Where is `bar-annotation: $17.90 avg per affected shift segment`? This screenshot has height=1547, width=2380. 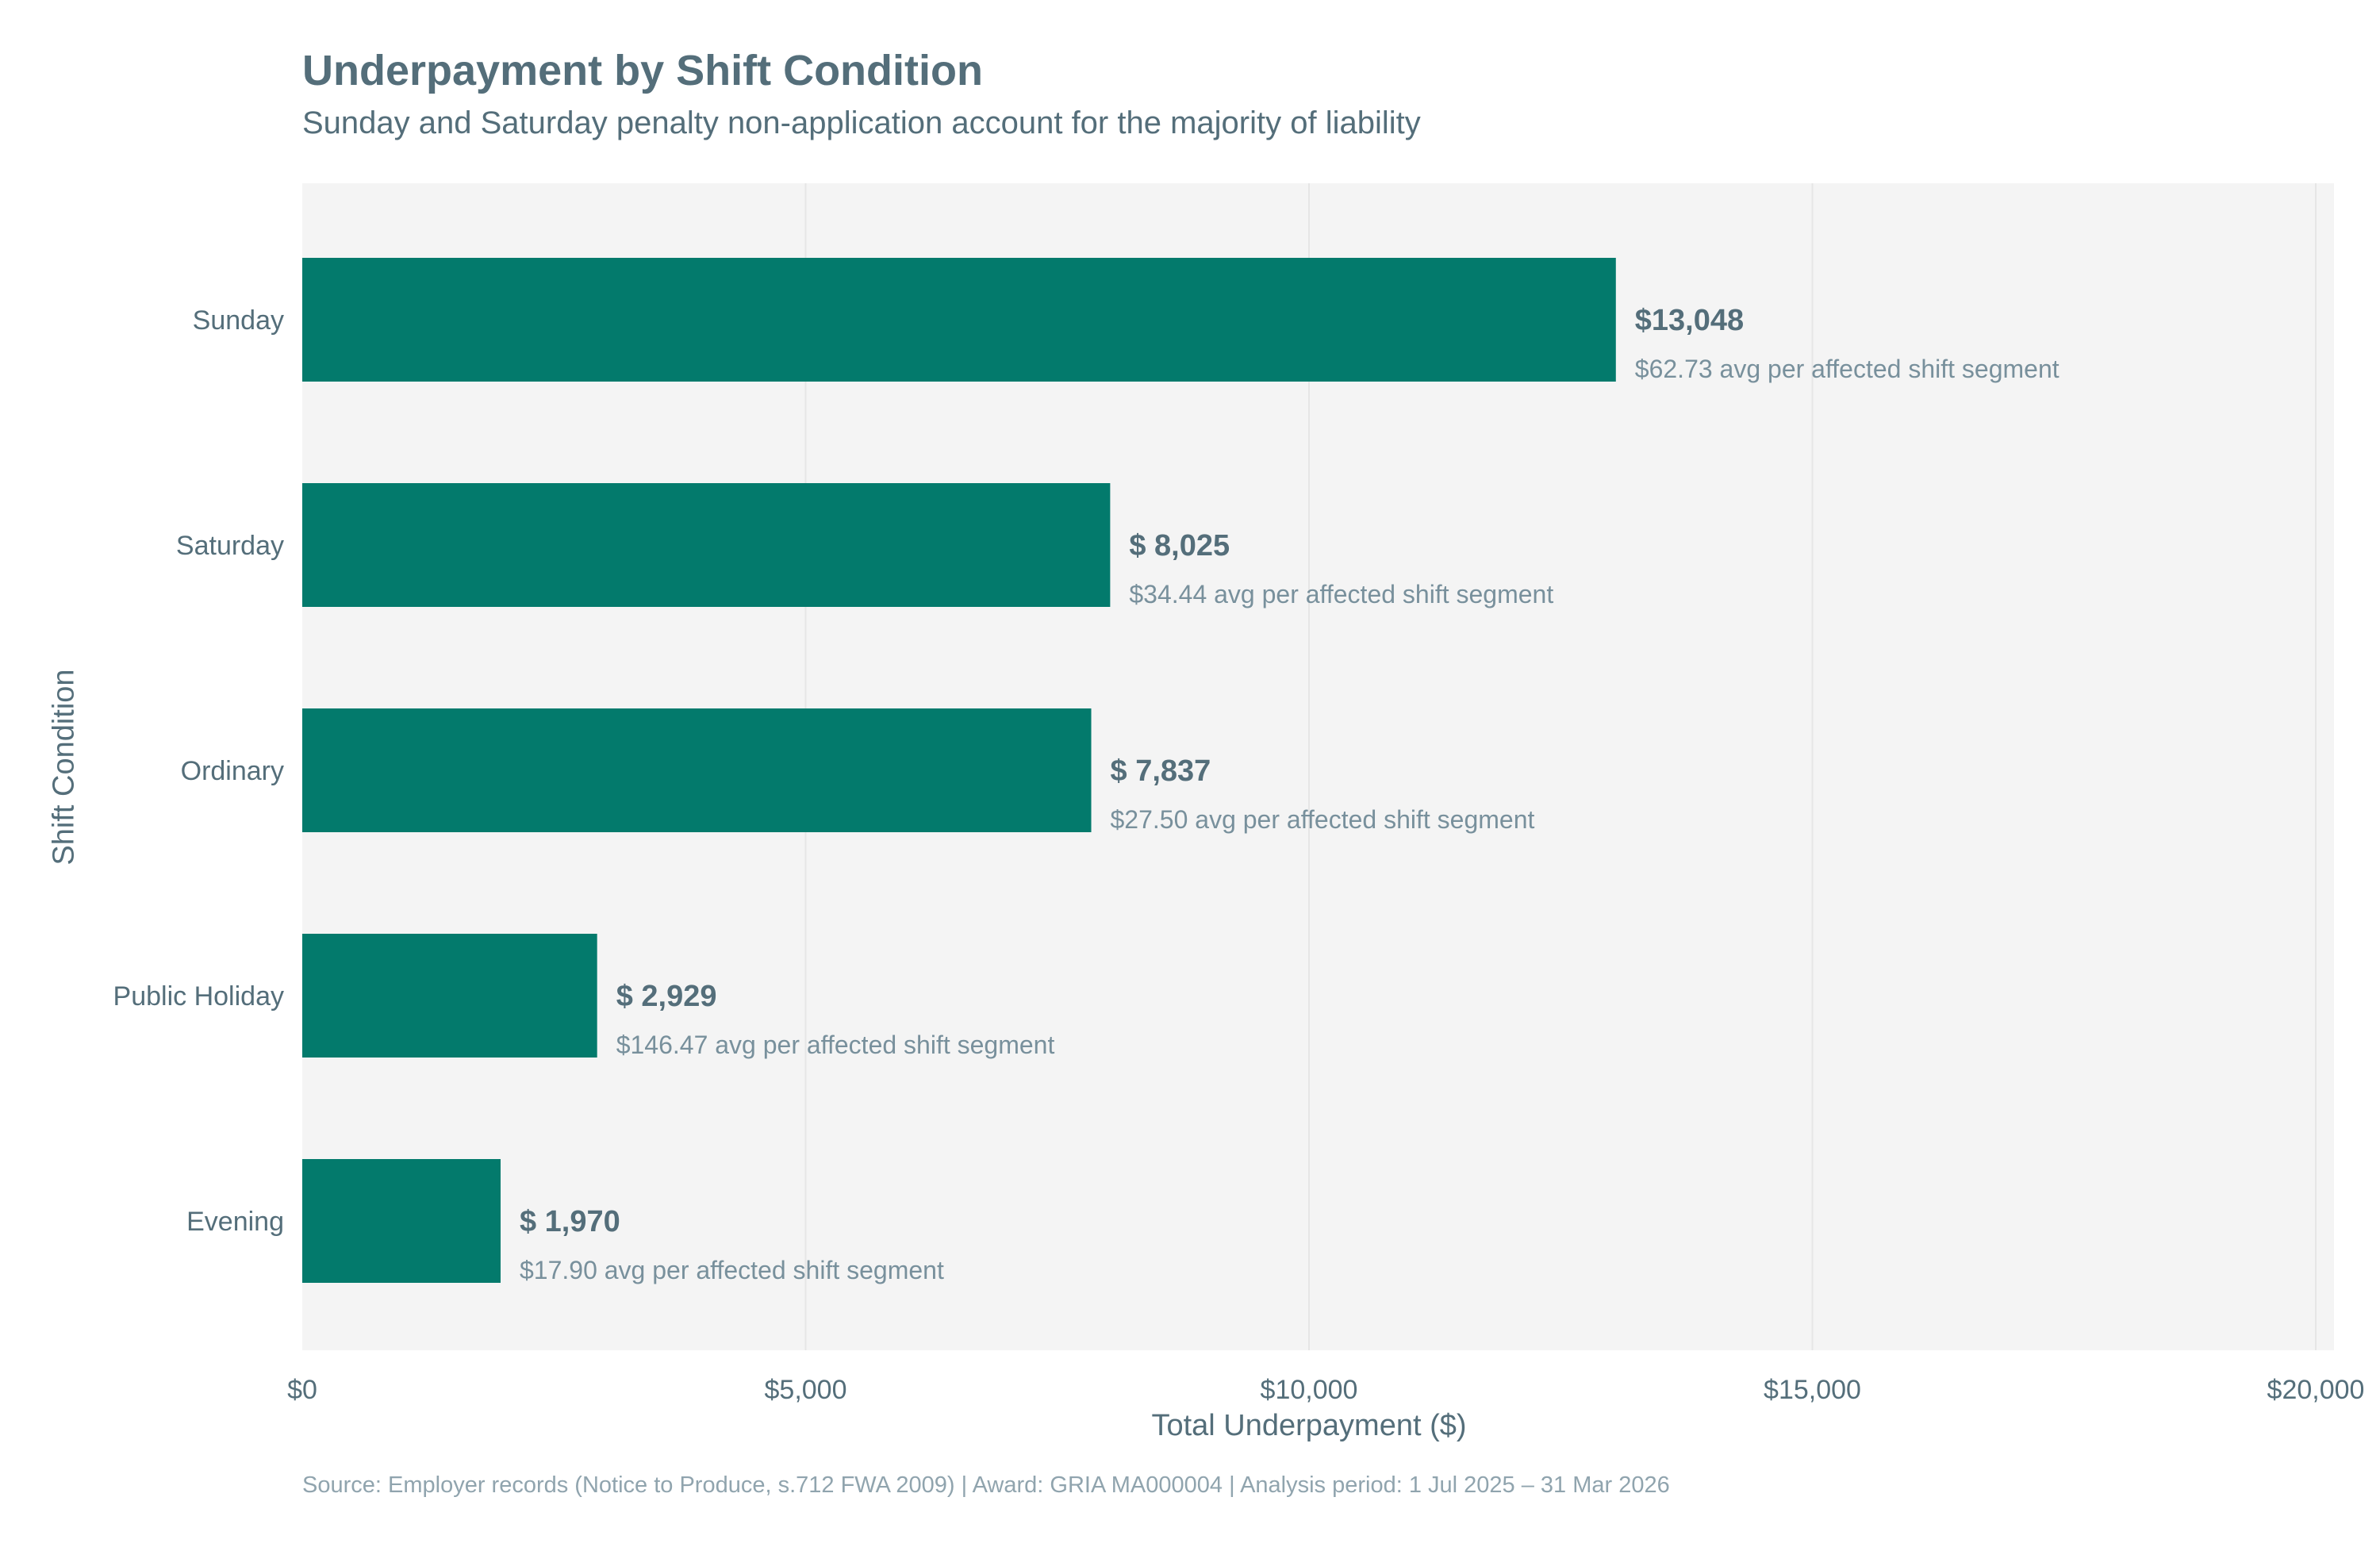
bar-annotation: $17.90 avg per affected shift segment is located at coordinates (732, 1270).